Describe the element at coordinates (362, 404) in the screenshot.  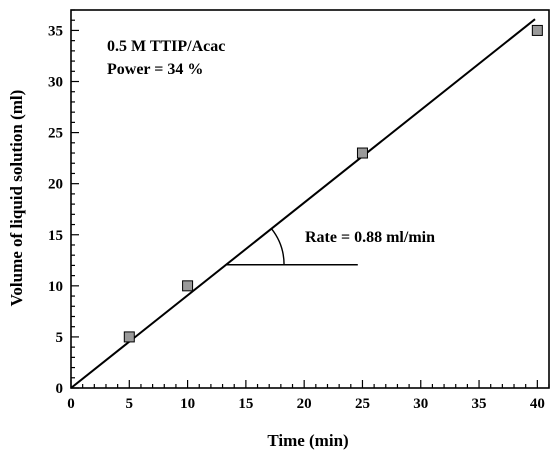
I see `x-tick-label: 25` at that location.